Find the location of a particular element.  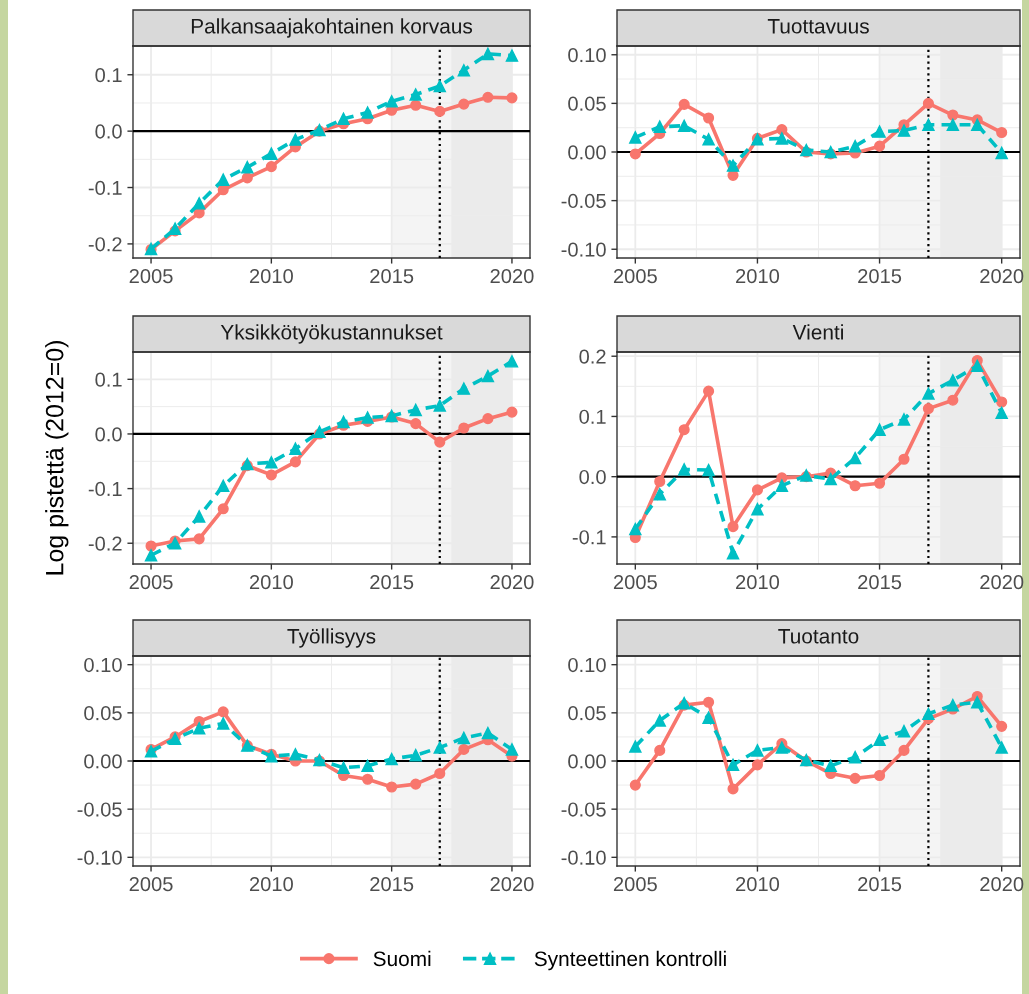

legend-label: Suomi is located at coordinates (402, 958).